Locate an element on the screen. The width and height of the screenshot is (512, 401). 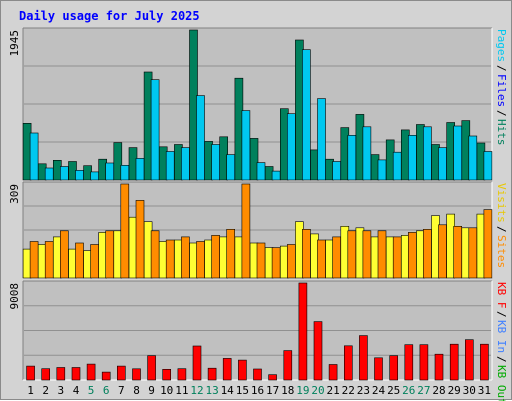
x-tick-label-day-15: 15 is located at coordinates (242, 390).